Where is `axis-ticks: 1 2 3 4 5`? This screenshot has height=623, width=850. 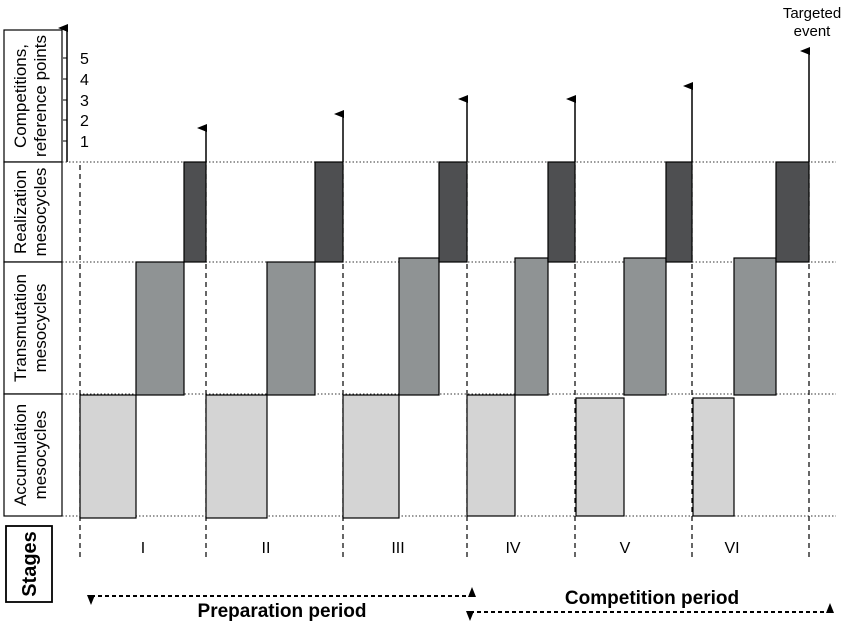
axis-ticks: 1 2 3 4 5 is located at coordinates (76, 101).